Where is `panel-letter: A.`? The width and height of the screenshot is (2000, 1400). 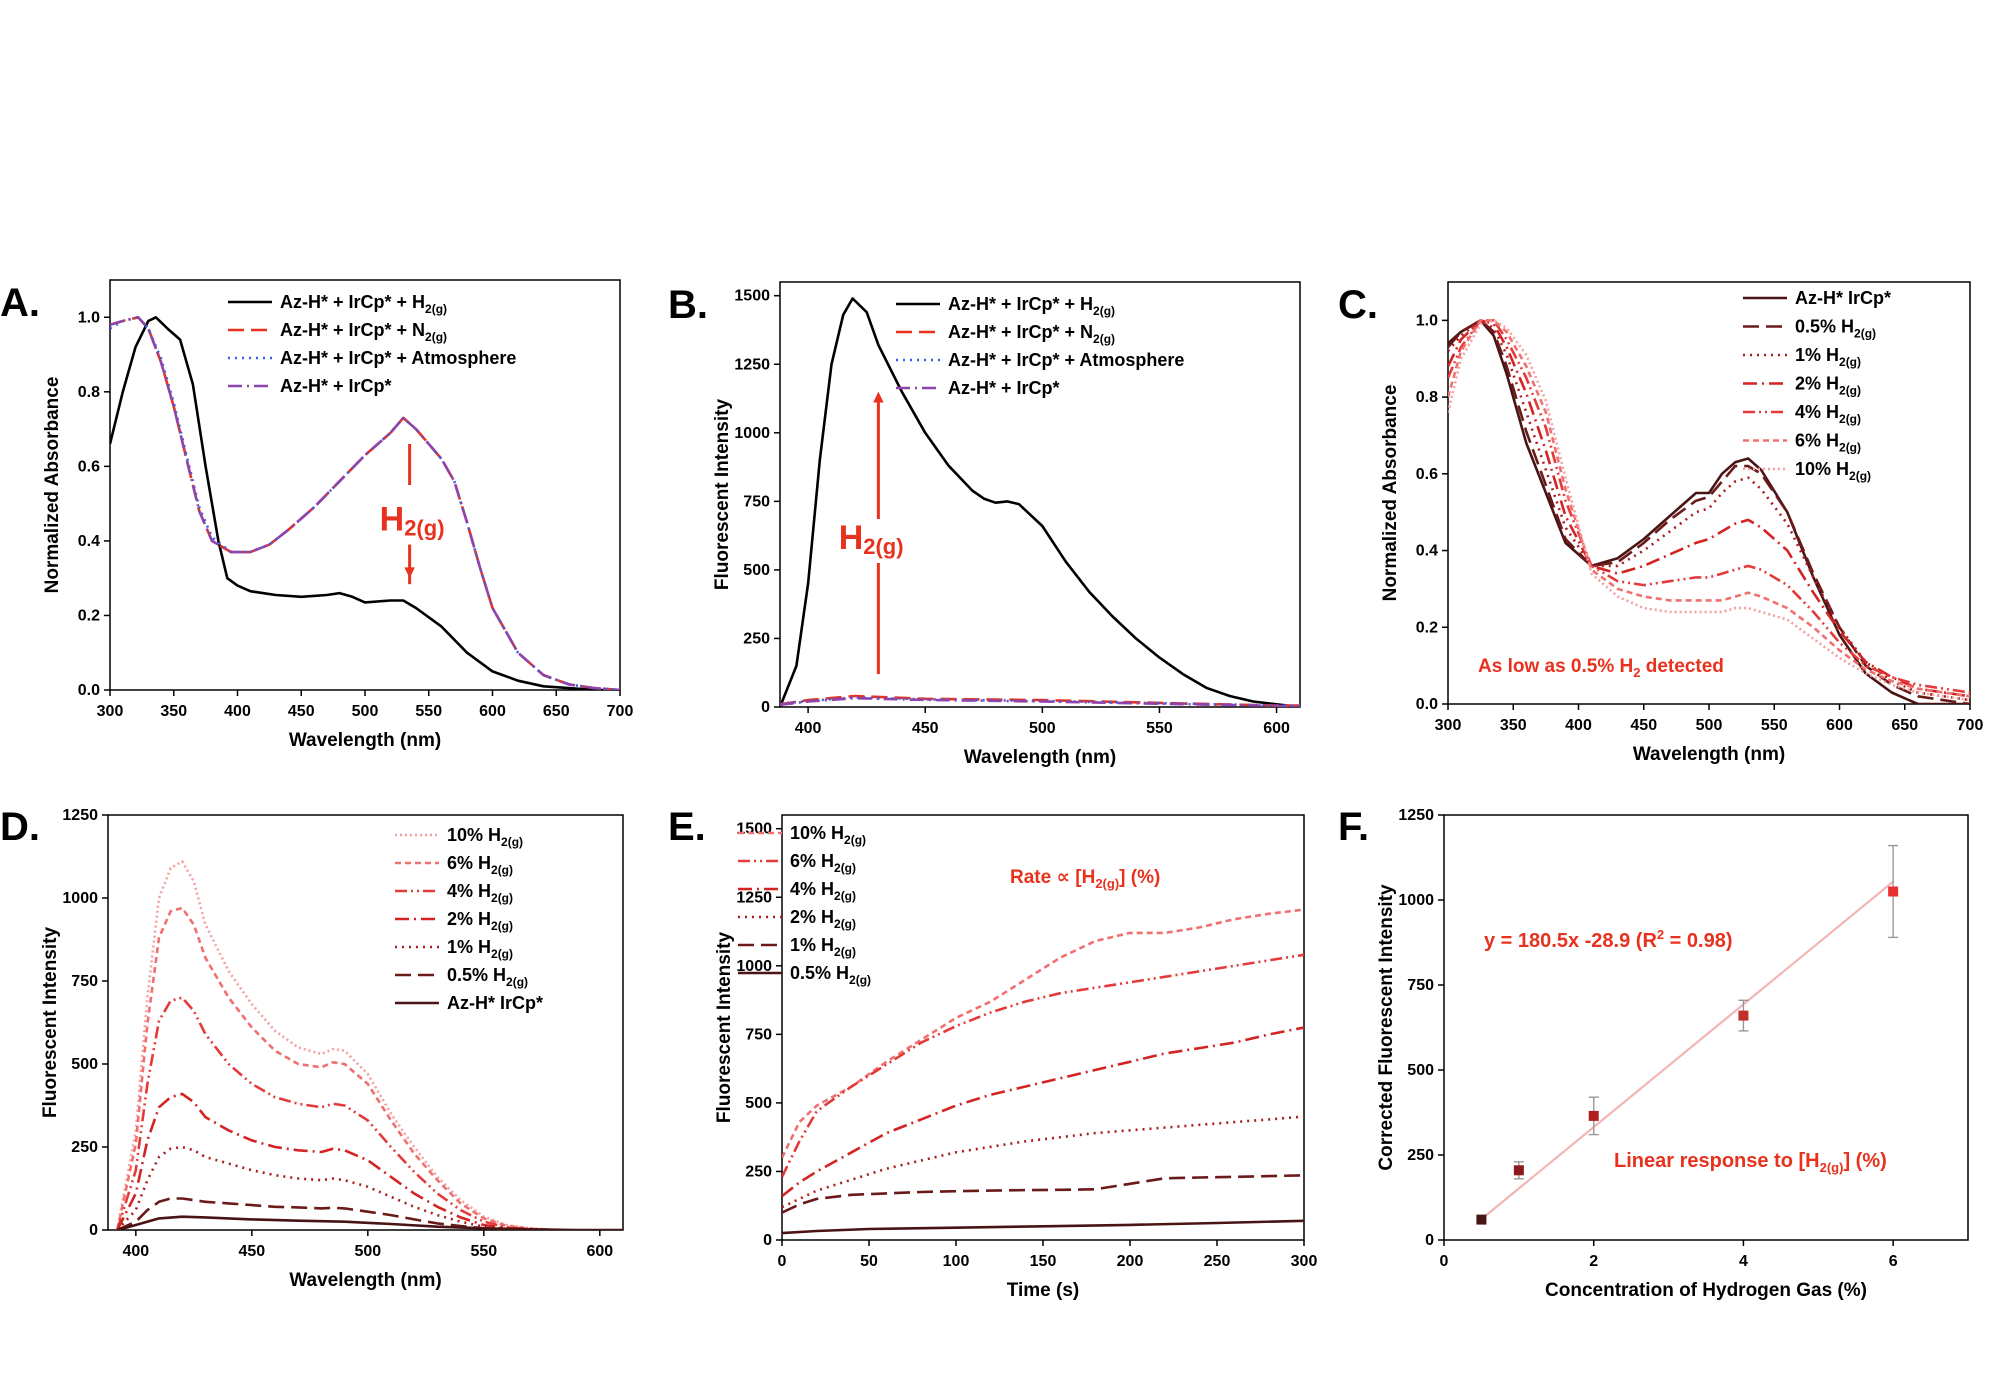 panel-letter: A. is located at coordinates (20, 303).